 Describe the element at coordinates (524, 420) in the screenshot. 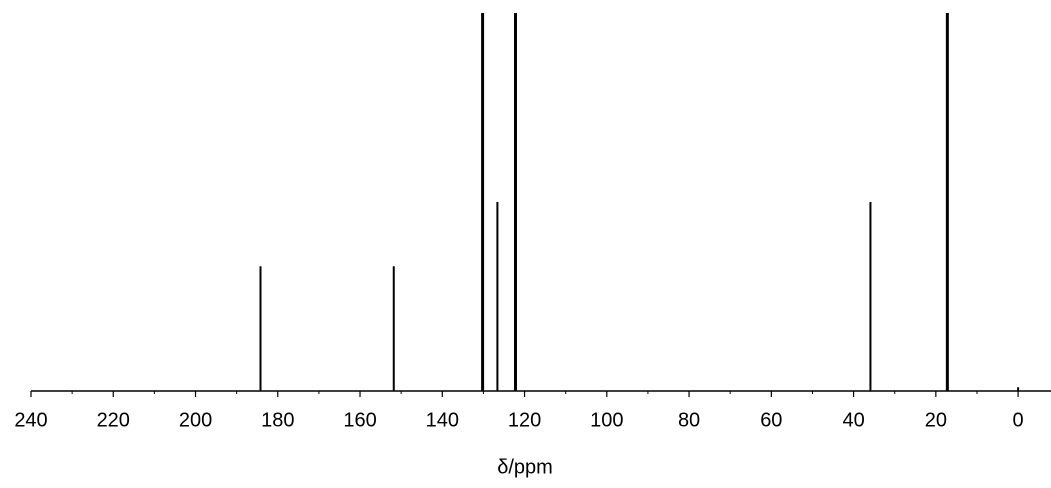

I see `x-tick-label: 120` at that location.